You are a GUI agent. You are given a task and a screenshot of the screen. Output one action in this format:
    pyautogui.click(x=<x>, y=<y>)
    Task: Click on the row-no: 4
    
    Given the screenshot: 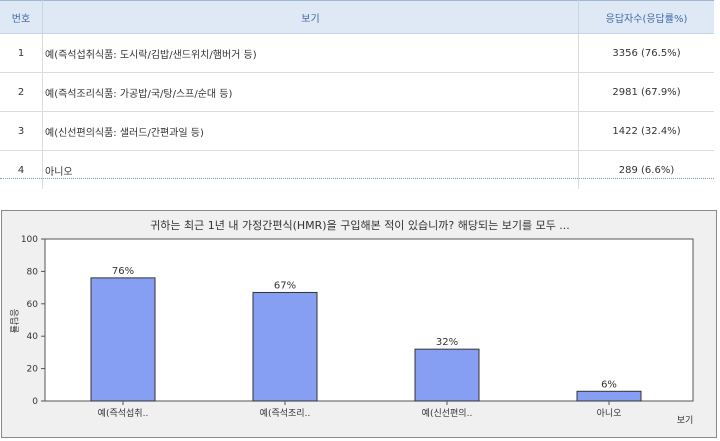 What is the action you would take?
    pyautogui.click(x=21, y=169)
    